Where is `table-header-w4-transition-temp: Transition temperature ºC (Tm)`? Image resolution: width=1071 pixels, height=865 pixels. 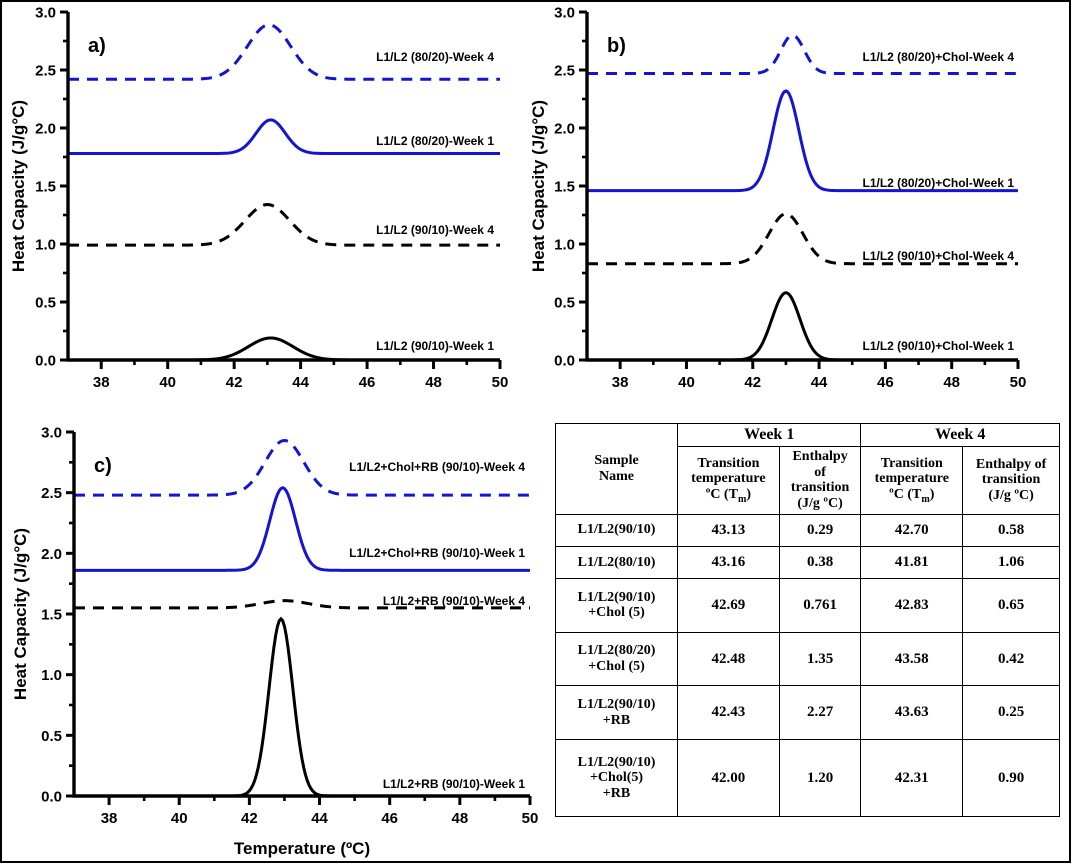
table-header-w4-transition-temp: Transition temperature ºC (Tm) is located at coordinates (912, 480).